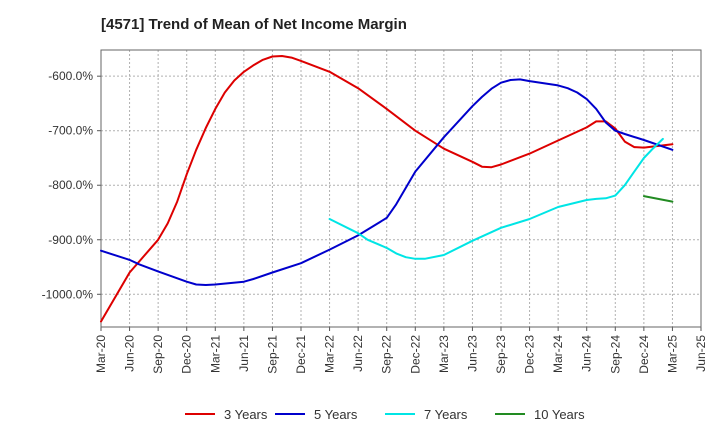 This screenshot has width=720, height=440. What do you see at coordinates (387, 354) in the screenshot?
I see `x-tick-label: Sep-22` at bounding box center [387, 354].